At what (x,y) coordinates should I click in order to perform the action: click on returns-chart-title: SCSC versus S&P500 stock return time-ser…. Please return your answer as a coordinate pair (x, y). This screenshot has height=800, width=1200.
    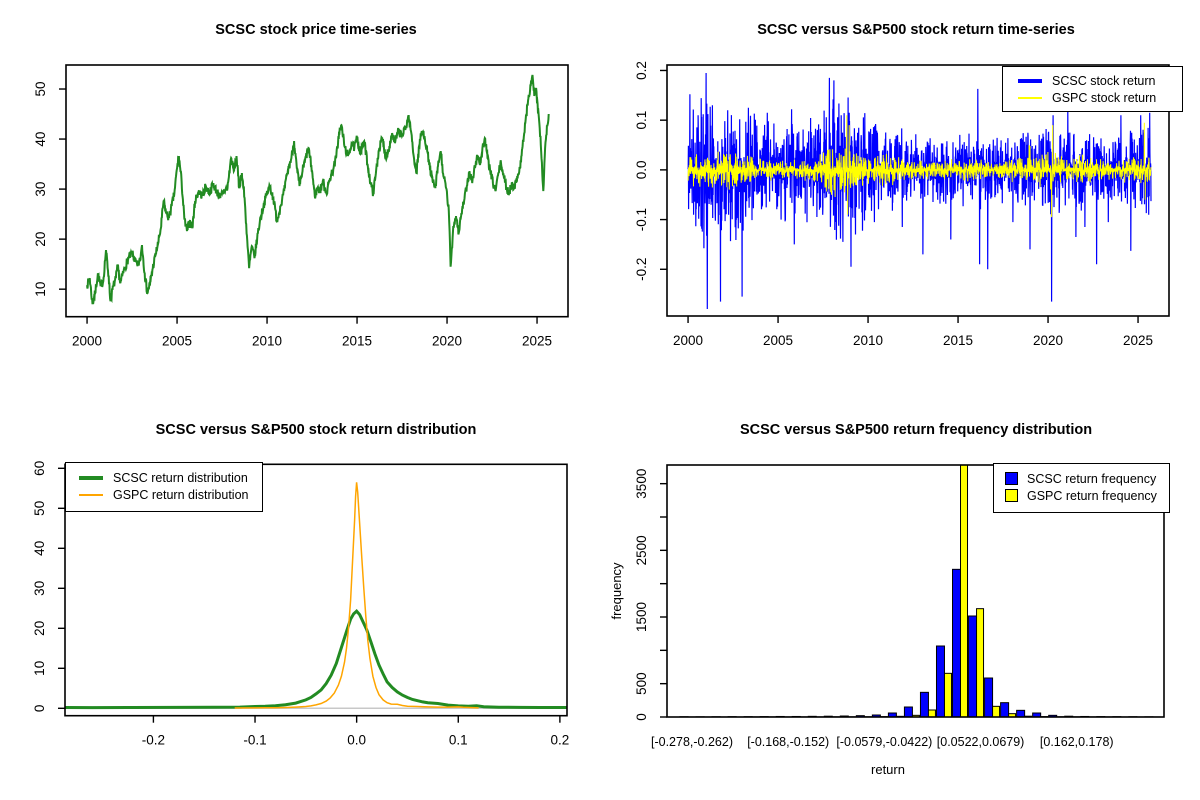
    Looking at the image, I should click on (916, 30).